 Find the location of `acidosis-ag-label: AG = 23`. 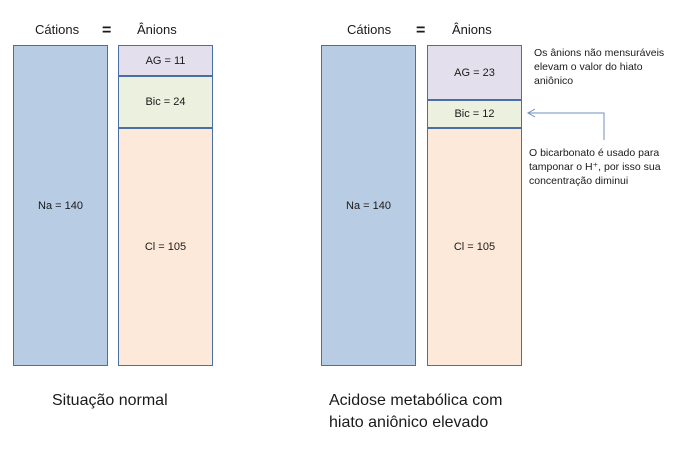

acidosis-ag-label: AG = 23 is located at coordinates (474, 72).